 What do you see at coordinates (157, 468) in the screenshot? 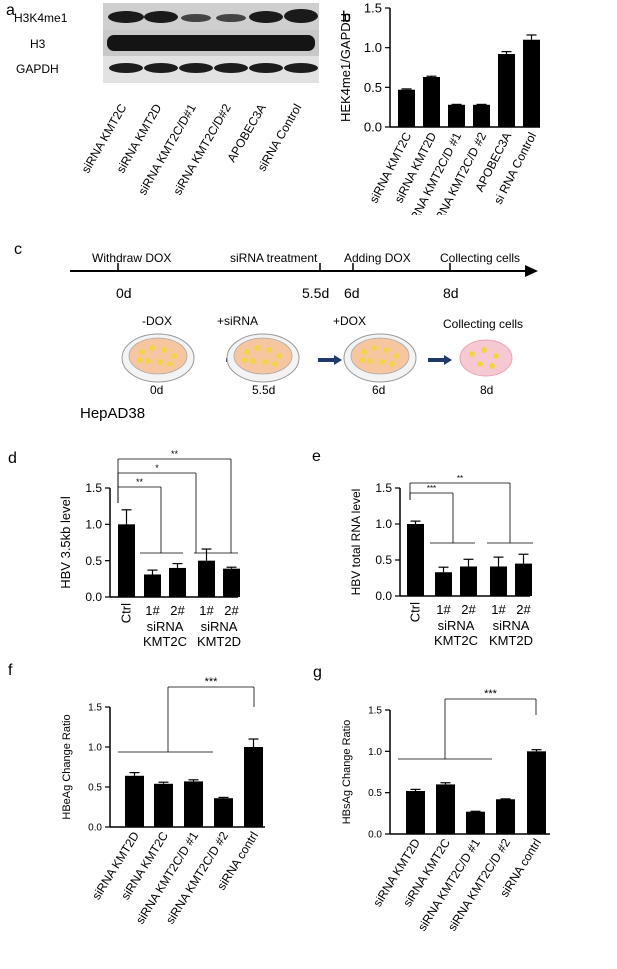
I see `significance-label: *` at bounding box center [157, 468].